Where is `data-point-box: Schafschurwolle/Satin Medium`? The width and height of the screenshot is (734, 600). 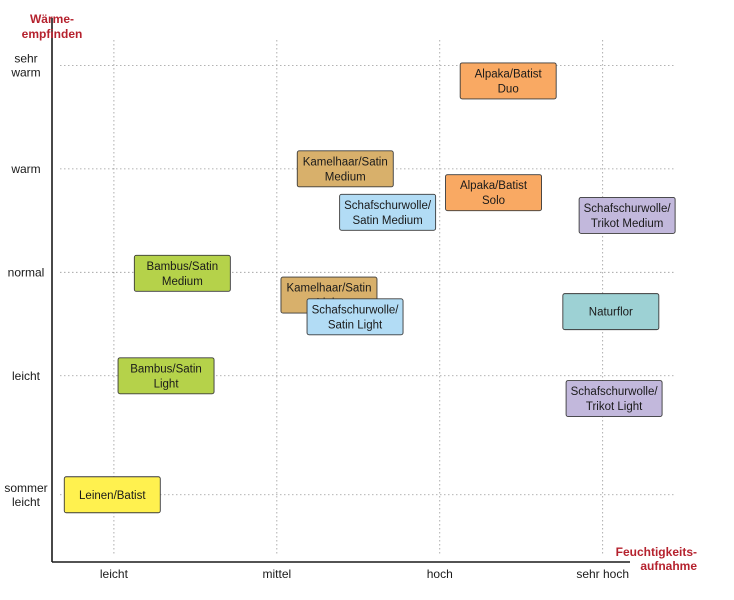 data-point-box: Schafschurwolle/Satin Medium is located at coordinates (388, 212).